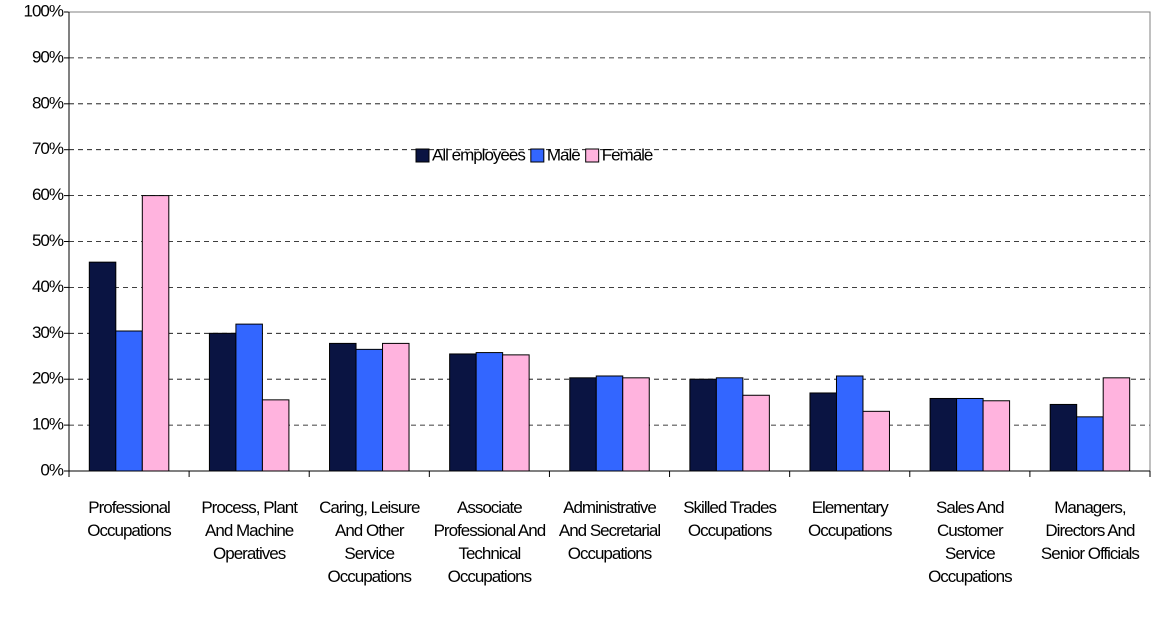  Describe the element at coordinates (48, 424) in the screenshot. I see `y-tick-label: 10%` at that location.